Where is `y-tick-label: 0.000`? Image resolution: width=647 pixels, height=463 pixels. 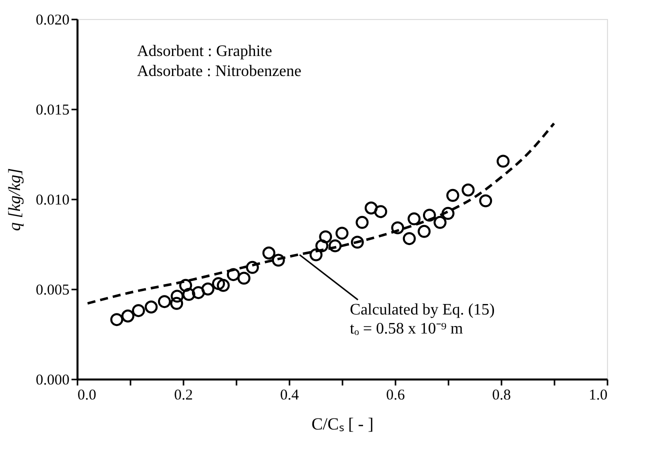
y-tick-label: 0.000 is located at coordinates (53, 380).